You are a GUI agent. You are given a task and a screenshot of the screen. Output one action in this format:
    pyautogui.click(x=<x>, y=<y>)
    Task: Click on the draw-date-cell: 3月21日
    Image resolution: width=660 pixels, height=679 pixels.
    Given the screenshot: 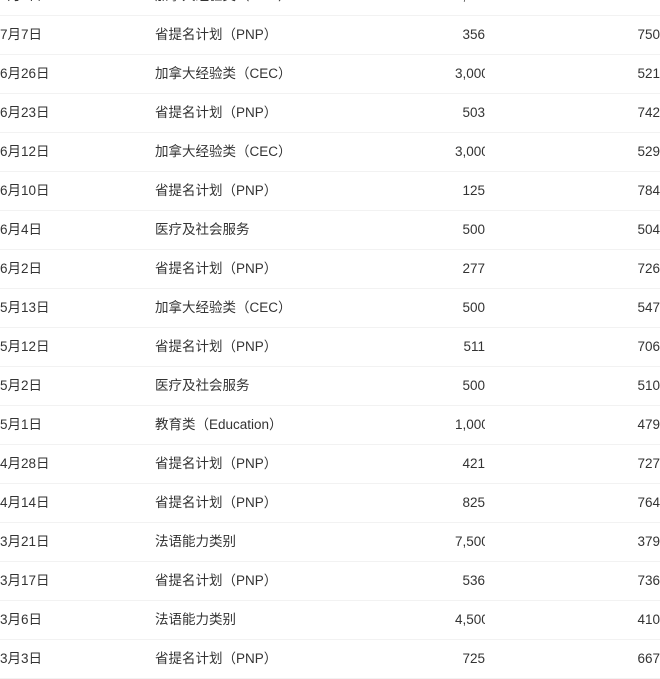 What is the action you would take?
    pyautogui.click(x=77, y=542)
    